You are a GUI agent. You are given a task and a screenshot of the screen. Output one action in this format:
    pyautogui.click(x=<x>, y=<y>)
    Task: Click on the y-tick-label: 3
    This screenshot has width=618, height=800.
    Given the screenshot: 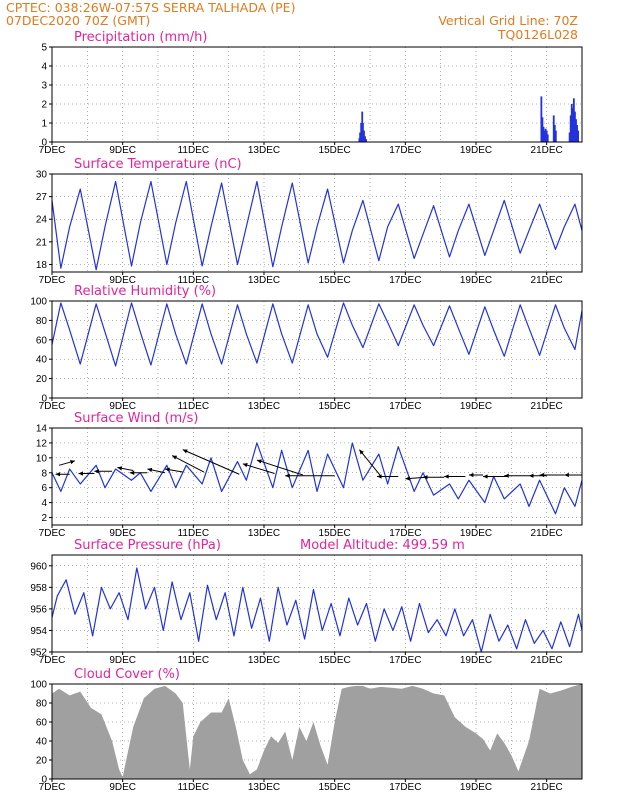 What is the action you would take?
    pyautogui.click(x=44, y=86)
    